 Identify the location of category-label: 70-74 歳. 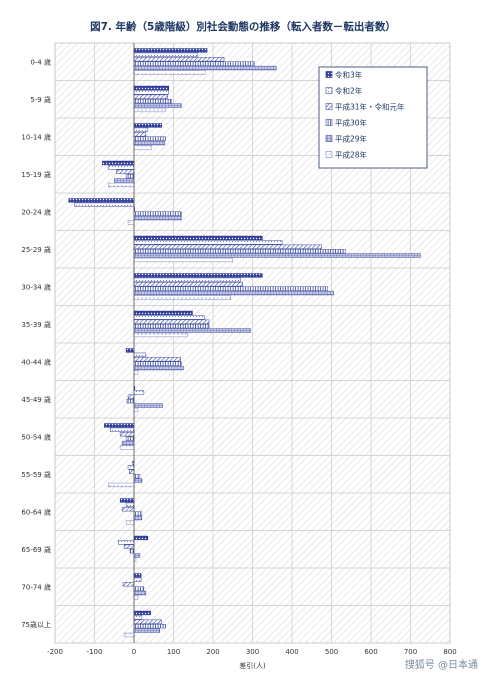
(36, 586).